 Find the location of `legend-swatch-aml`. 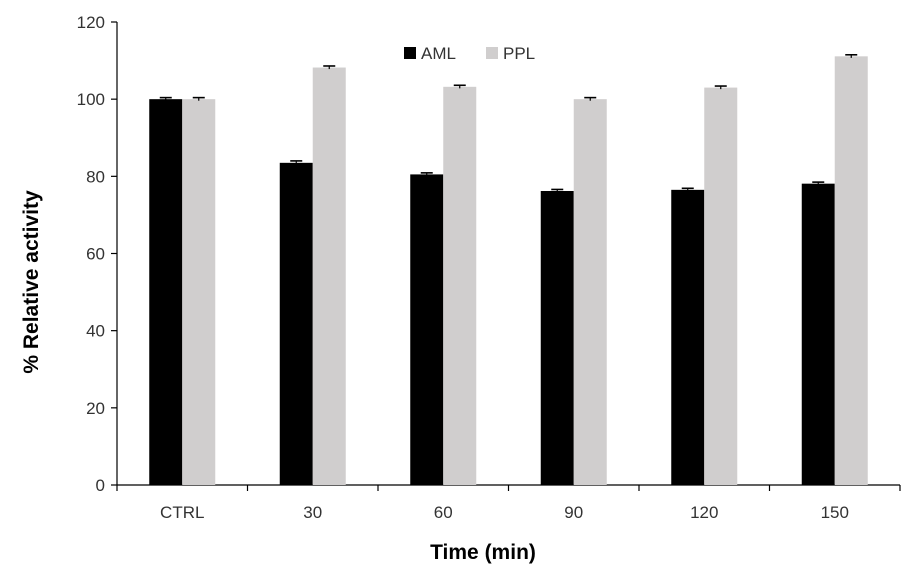

legend-swatch-aml is located at coordinates (410, 53).